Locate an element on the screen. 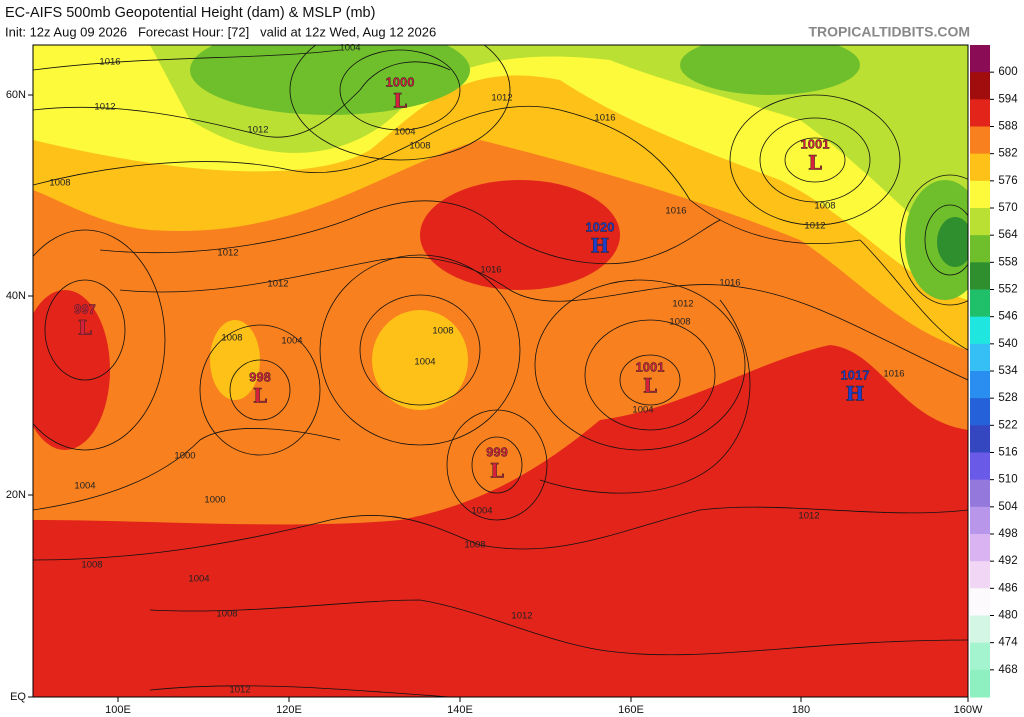 The height and width of the screenshot is (717, 1024). colorbar-label: 588 is located at coordinates (1007, 127).